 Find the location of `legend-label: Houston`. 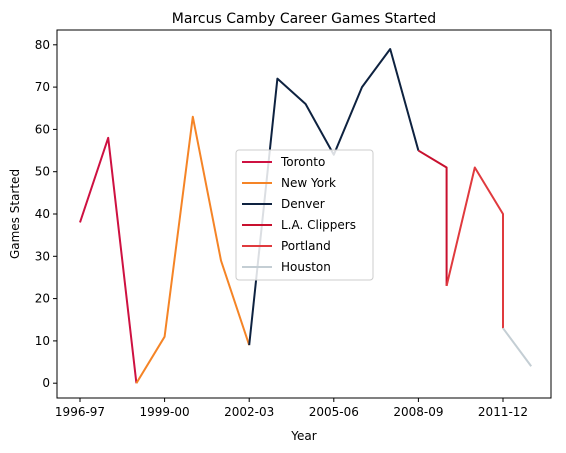

legend-label: Houston is located at coordinates (306, 267).